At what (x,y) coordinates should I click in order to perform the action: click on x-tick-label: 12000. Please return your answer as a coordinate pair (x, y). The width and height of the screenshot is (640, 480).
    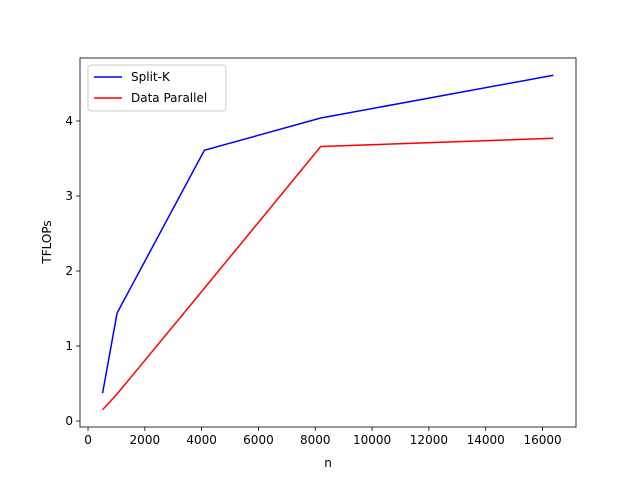
    Looking at the image, I should click on (429, 440).